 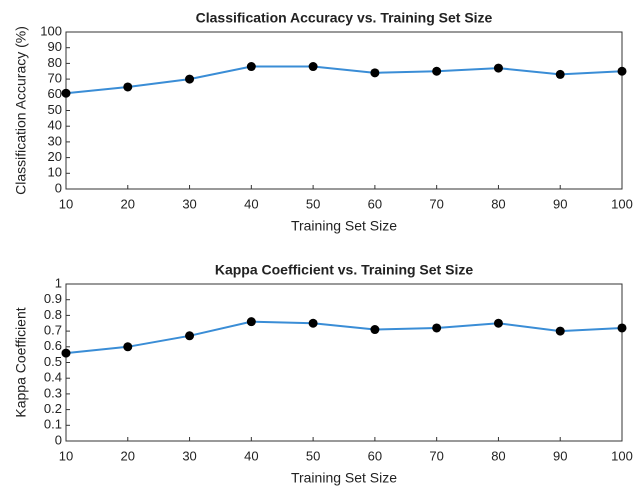 What do you see at coordinates (53, 408) in the screenshot?
I see `y-tick-label: 0.2` at bounding box center [53, 408].